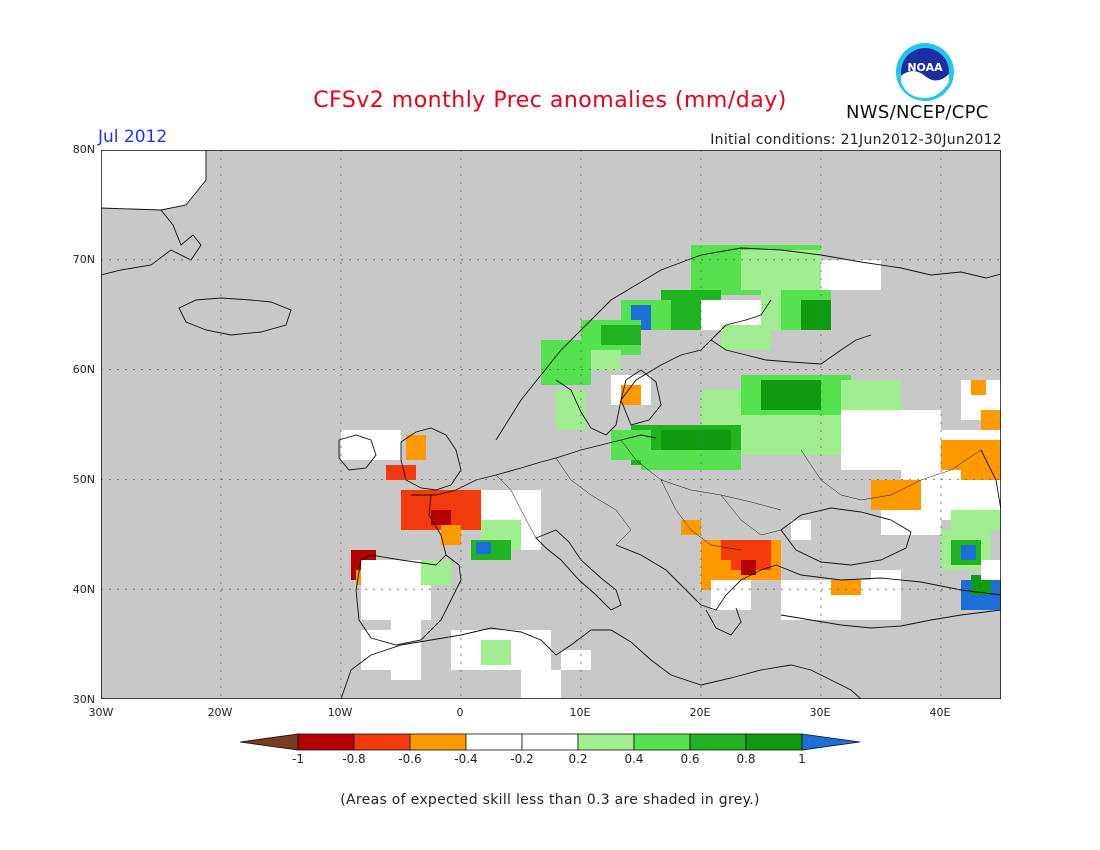  I want to click on noaa-logo-icon: NOAA, so click(925, 72).